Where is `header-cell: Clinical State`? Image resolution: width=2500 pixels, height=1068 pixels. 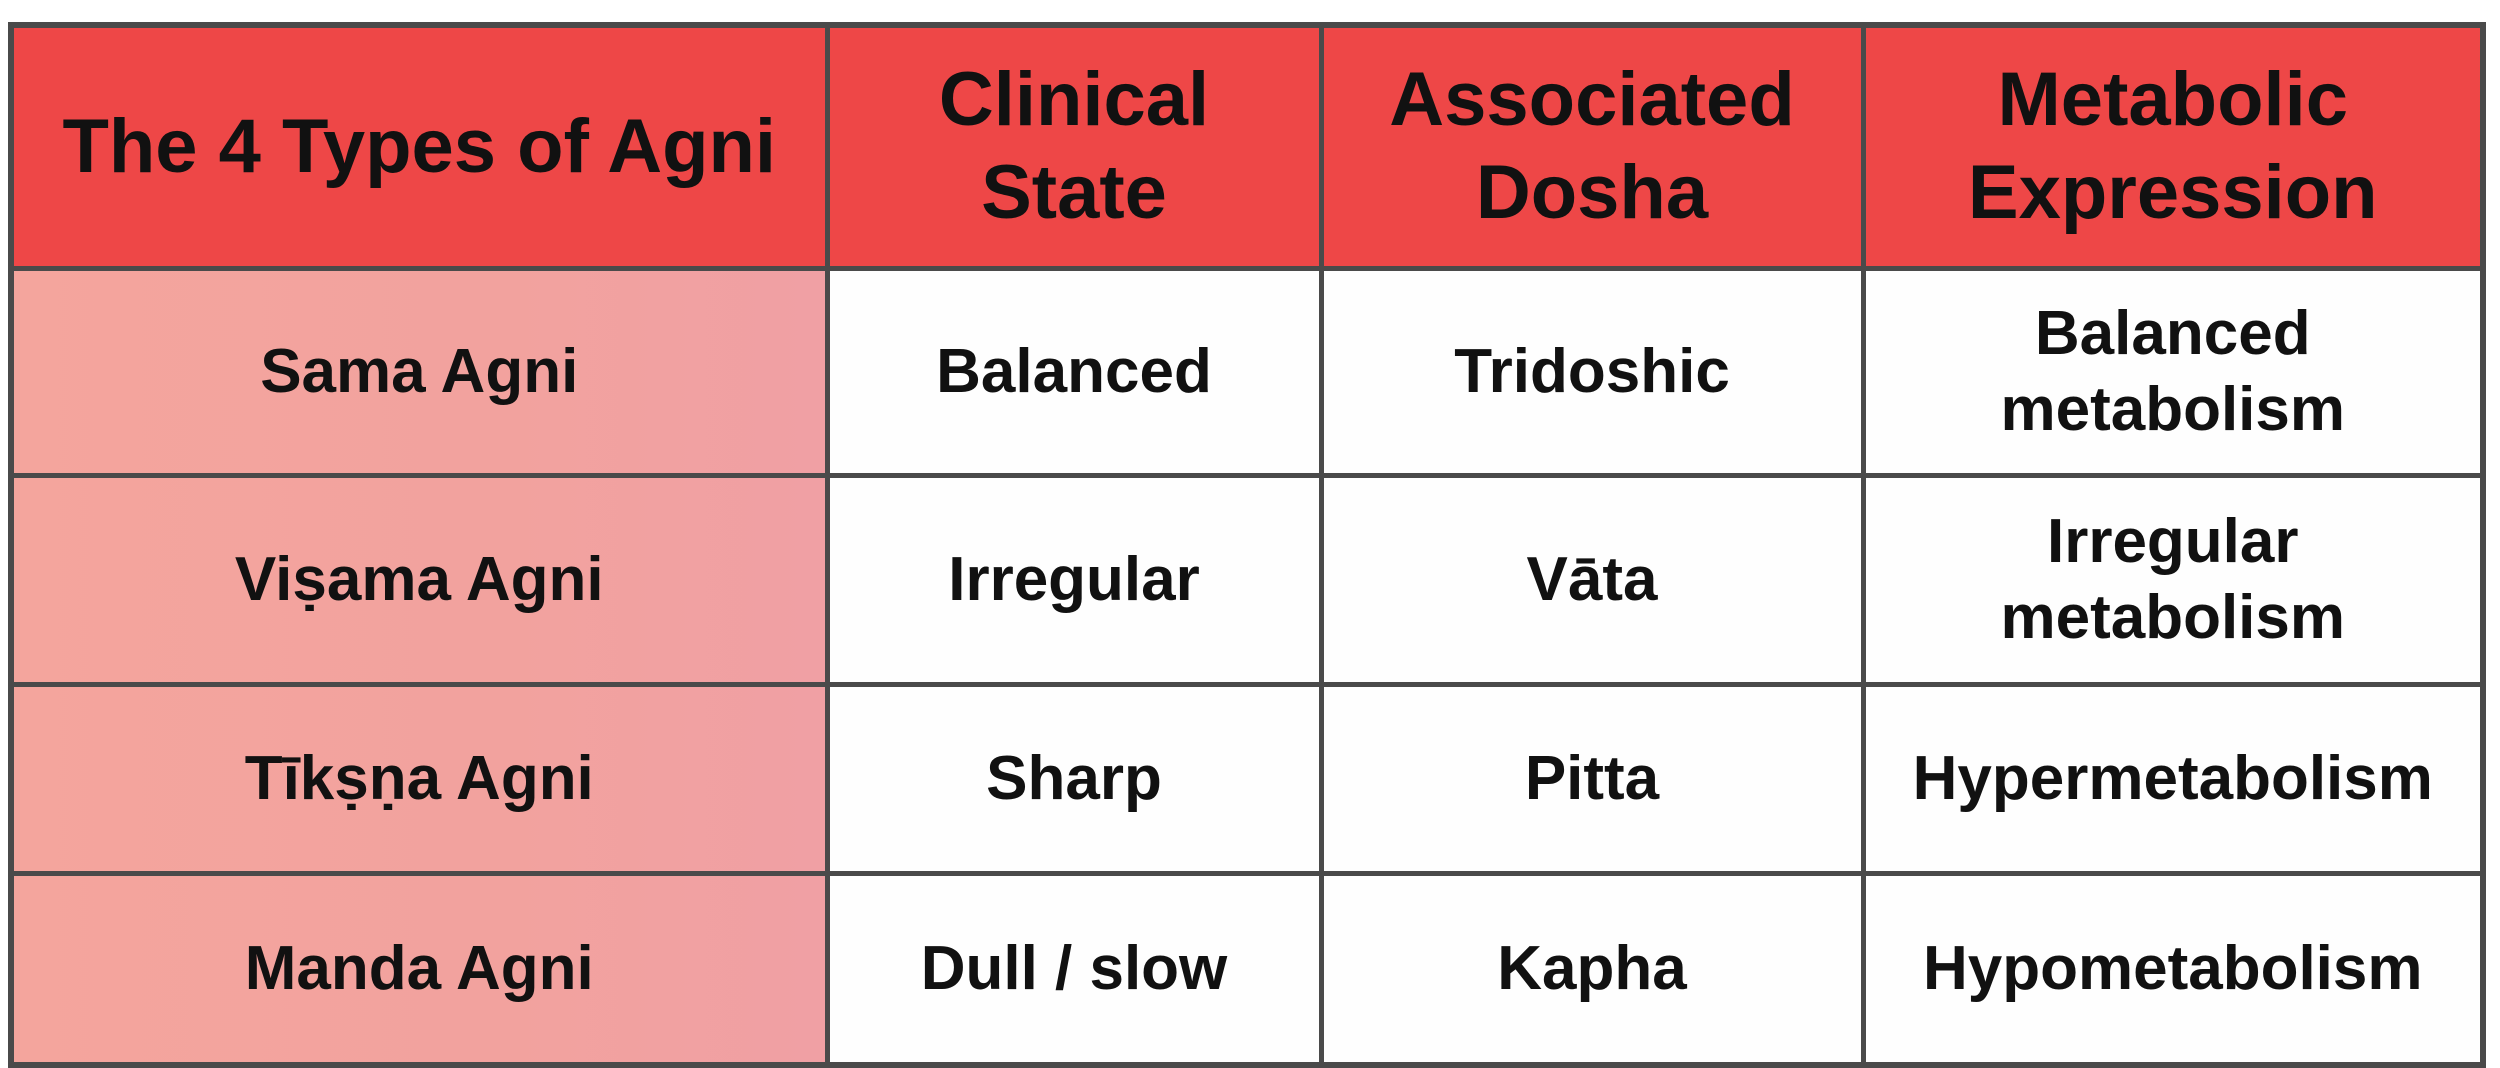 header-cell: Clinical State is located at coordinates (1074, 146).